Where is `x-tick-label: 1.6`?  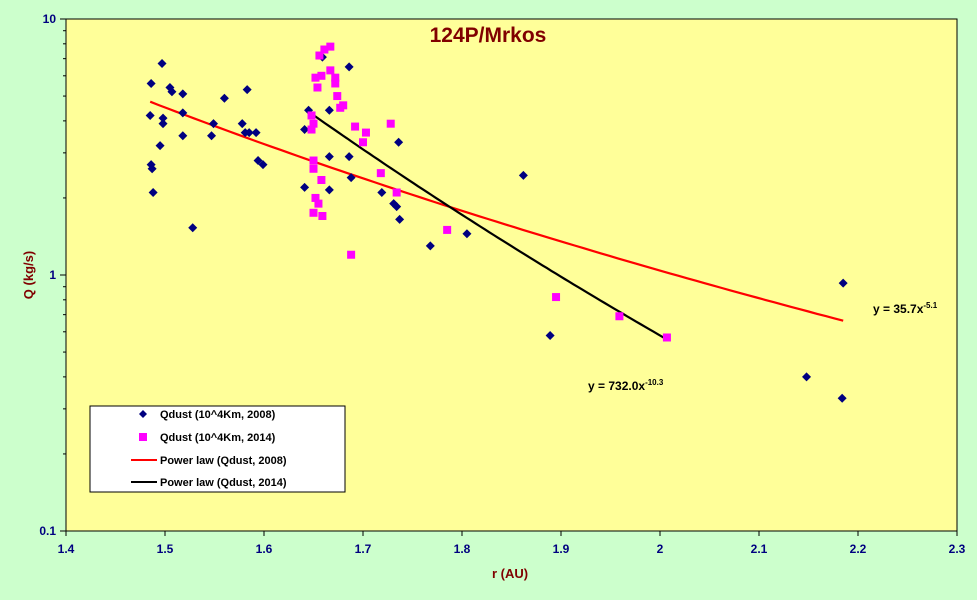
x-tick-label: 1.6 is located at coordinates (264, 549).